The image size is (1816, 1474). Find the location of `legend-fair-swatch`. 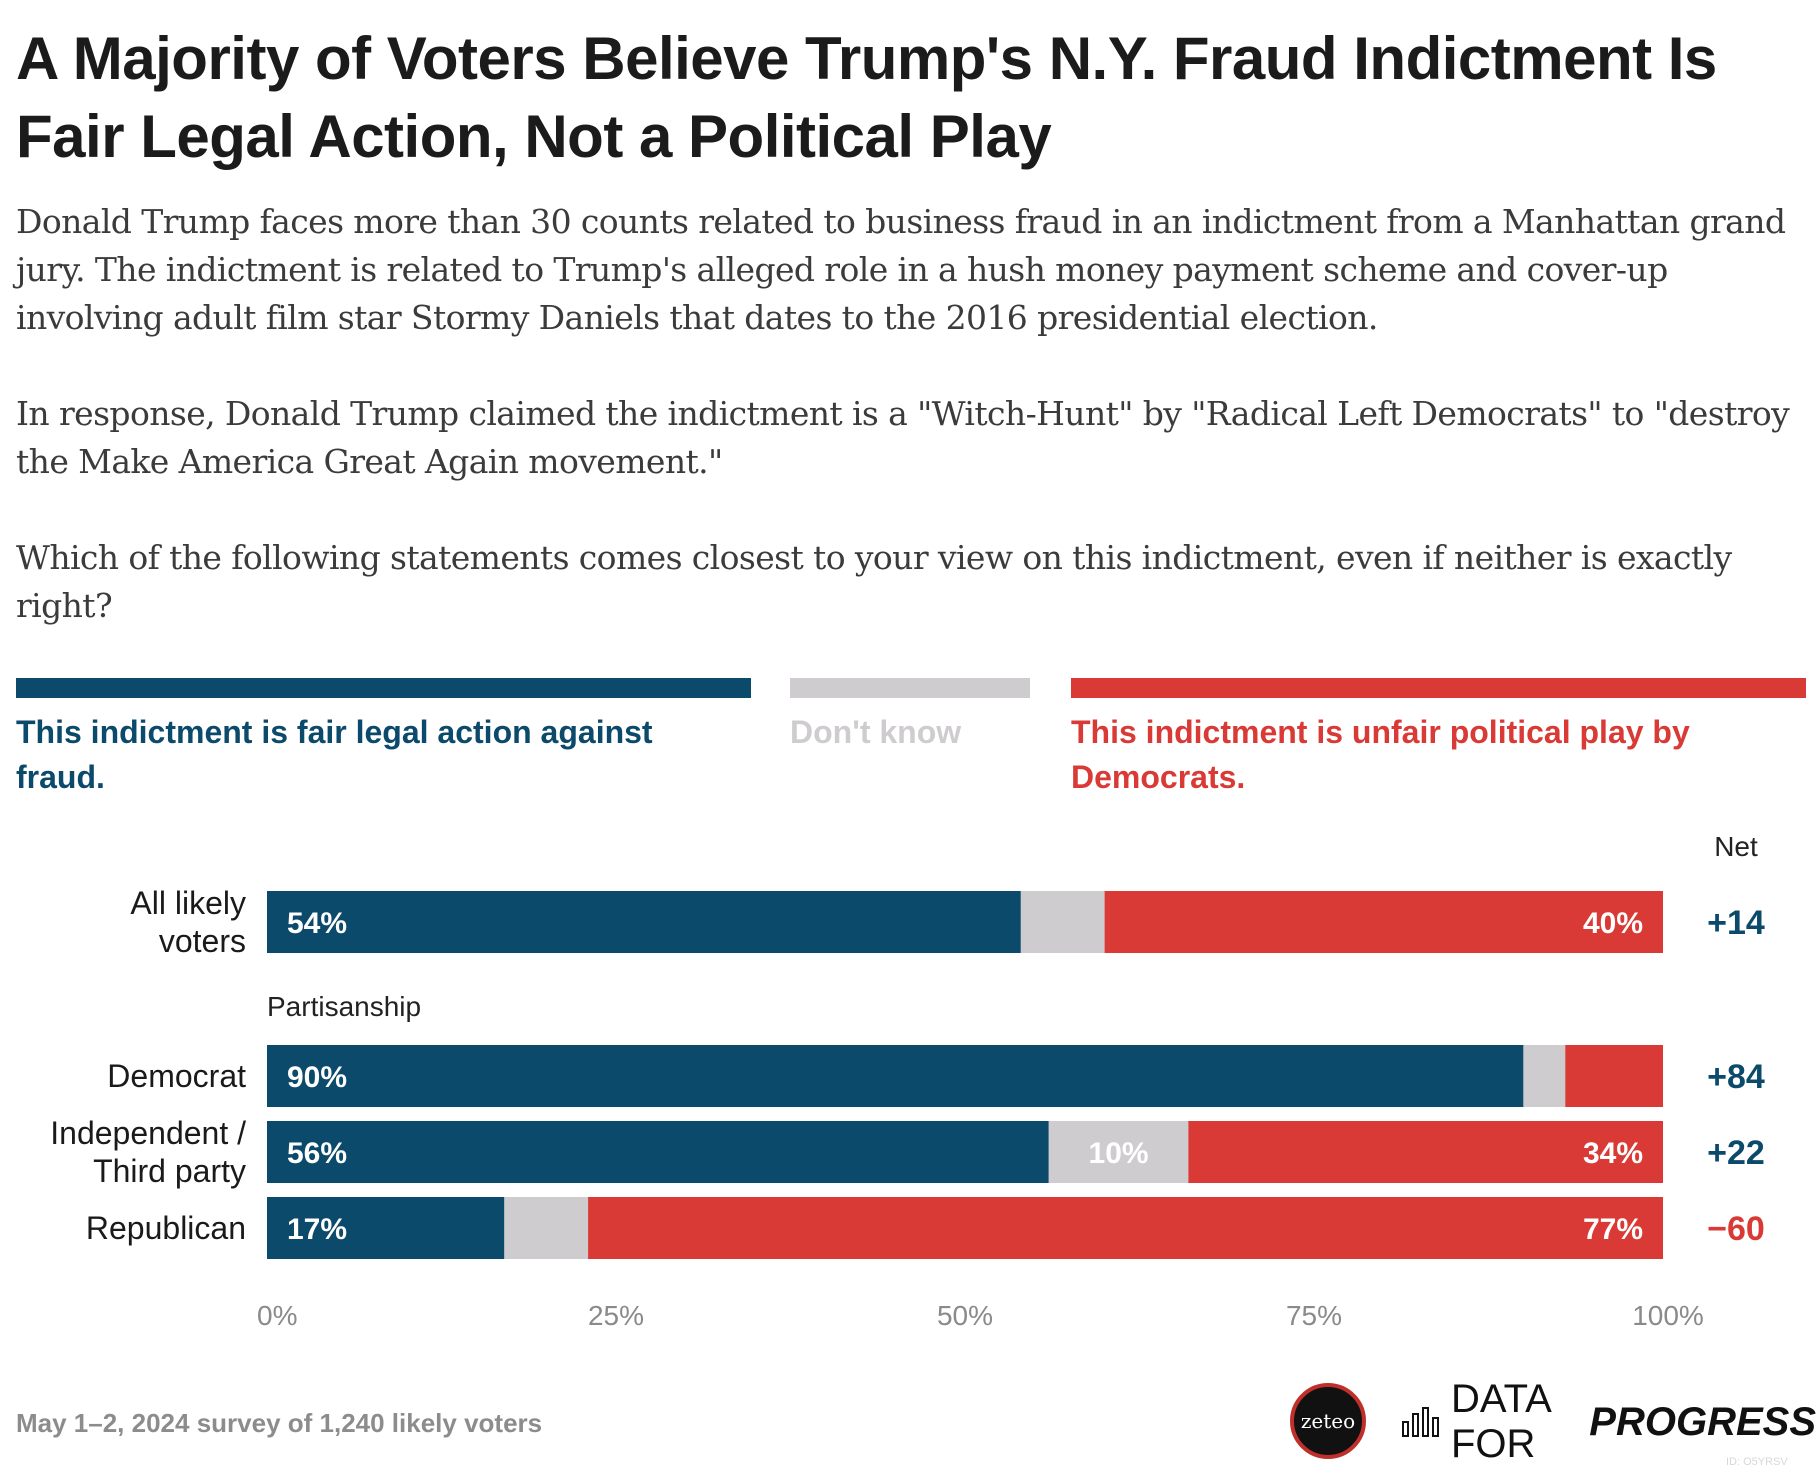

legend-fair-swatch is located at coordinates (383, 688).